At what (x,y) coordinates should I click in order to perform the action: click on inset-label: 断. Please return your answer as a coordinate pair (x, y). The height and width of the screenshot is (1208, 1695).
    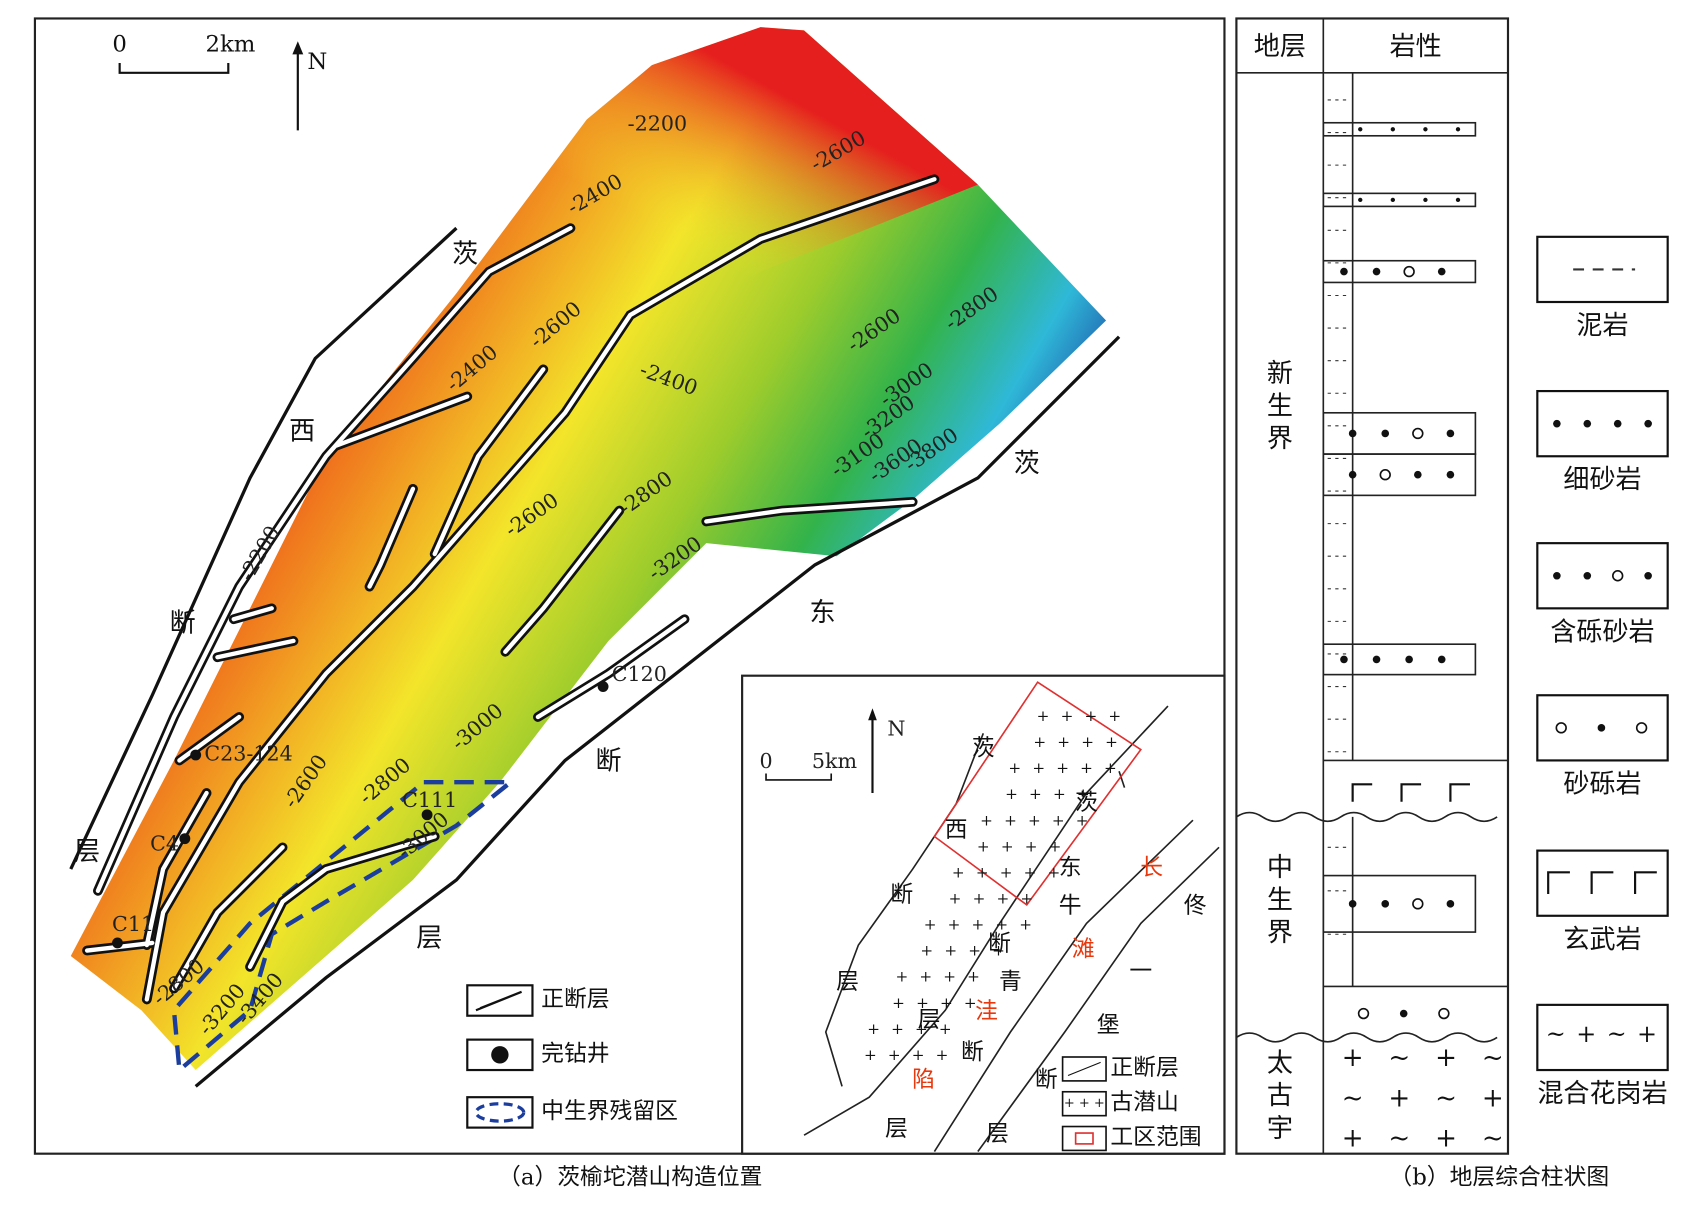
    Looking at the image, I should click on (1046, 1080).